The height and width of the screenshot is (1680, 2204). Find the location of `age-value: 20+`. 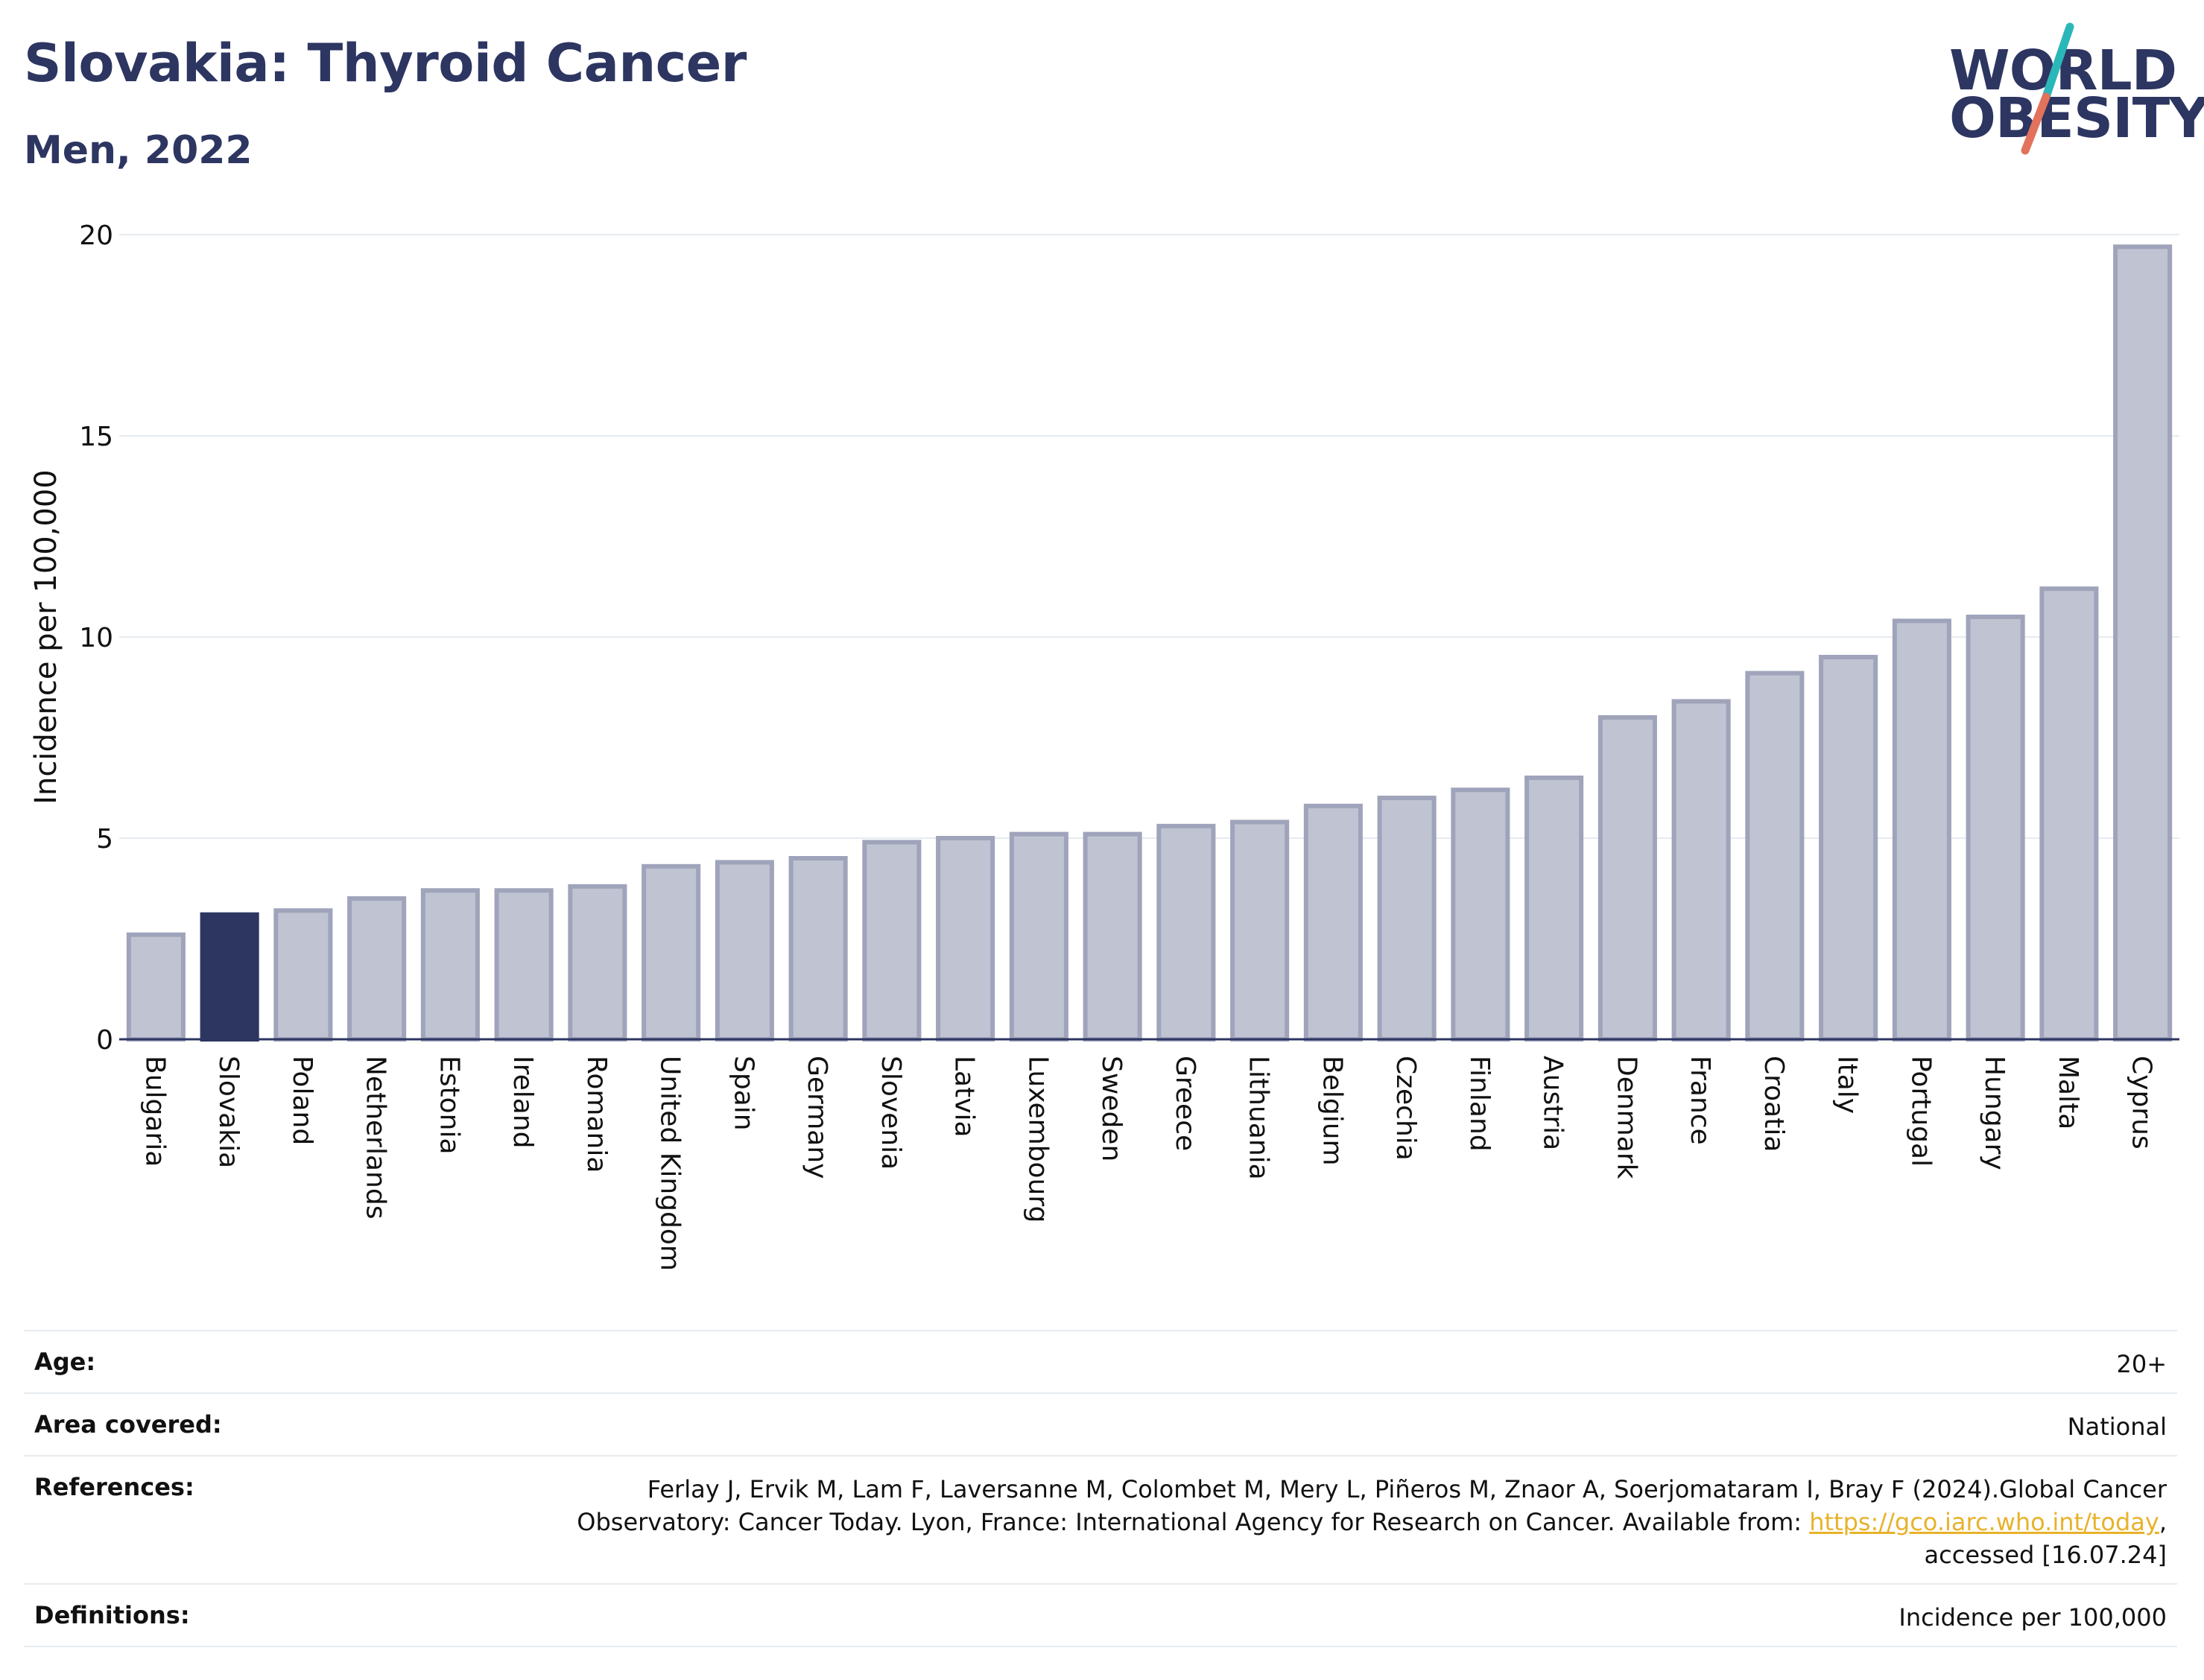

age-value: 20+ is located at coordinates (2141, 1364).